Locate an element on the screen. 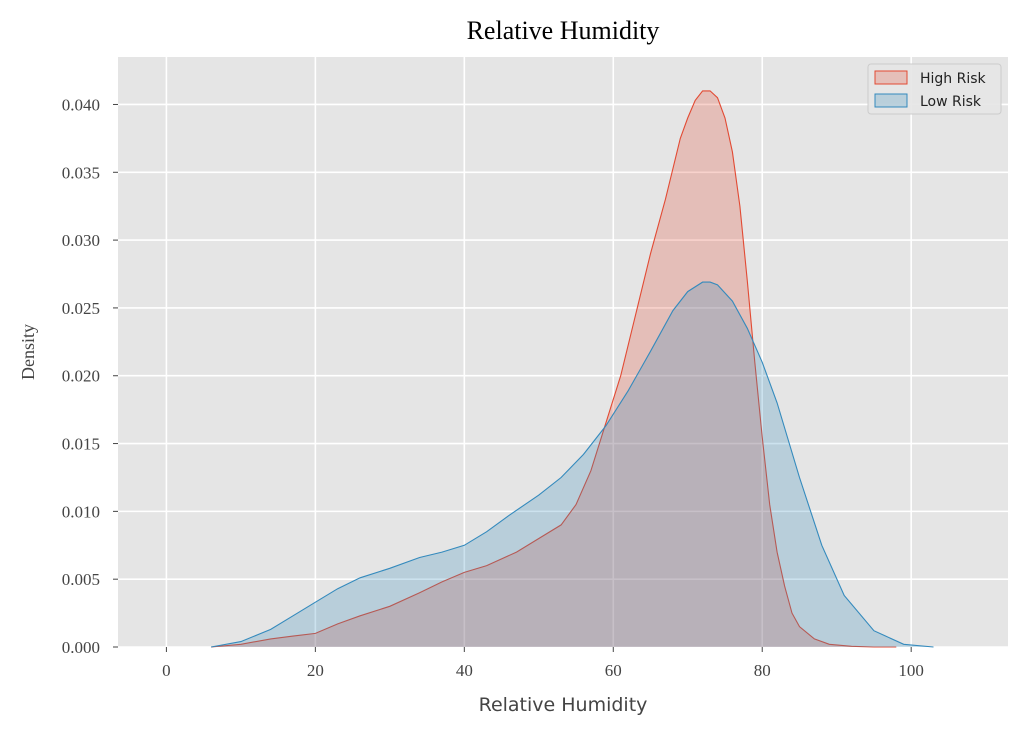  y-tick-label: 0.010 is located at coordinates (81, 511).